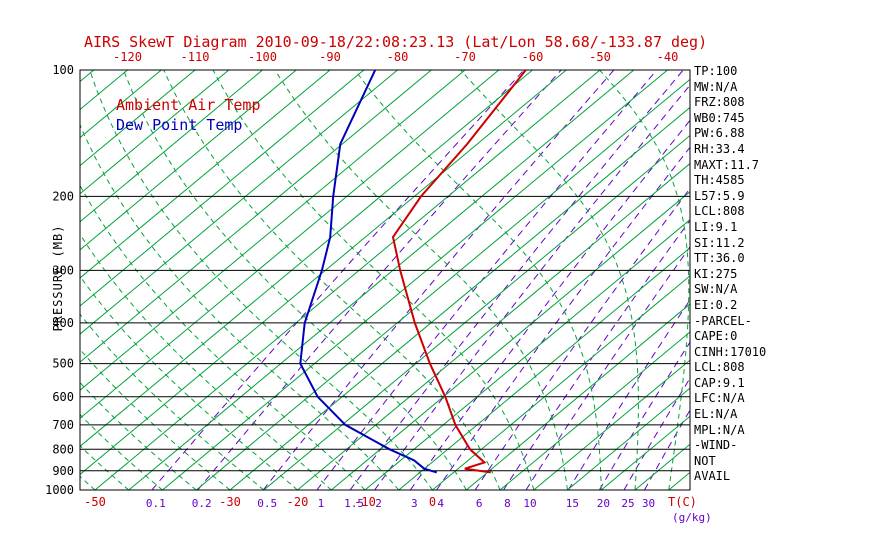 The width and height of the screenshot is (870, 560). I want to click on mixing-ratio-tick-label: 4, so click(440, 503).